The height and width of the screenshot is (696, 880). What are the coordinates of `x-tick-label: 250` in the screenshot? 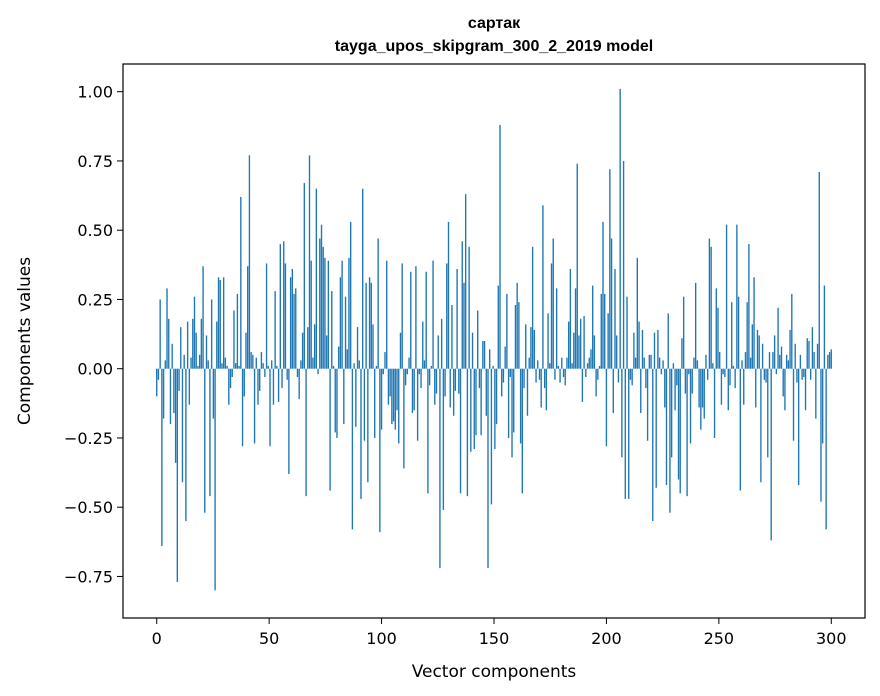 It's located at (719, 638).